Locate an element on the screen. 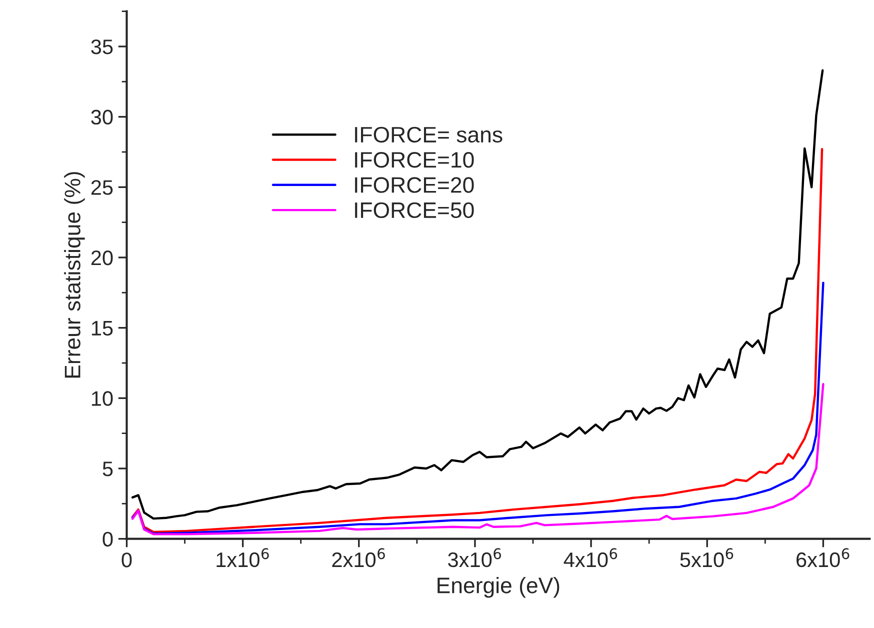  legend-label: IFORCE=10 is located at coordinates (414, 160).